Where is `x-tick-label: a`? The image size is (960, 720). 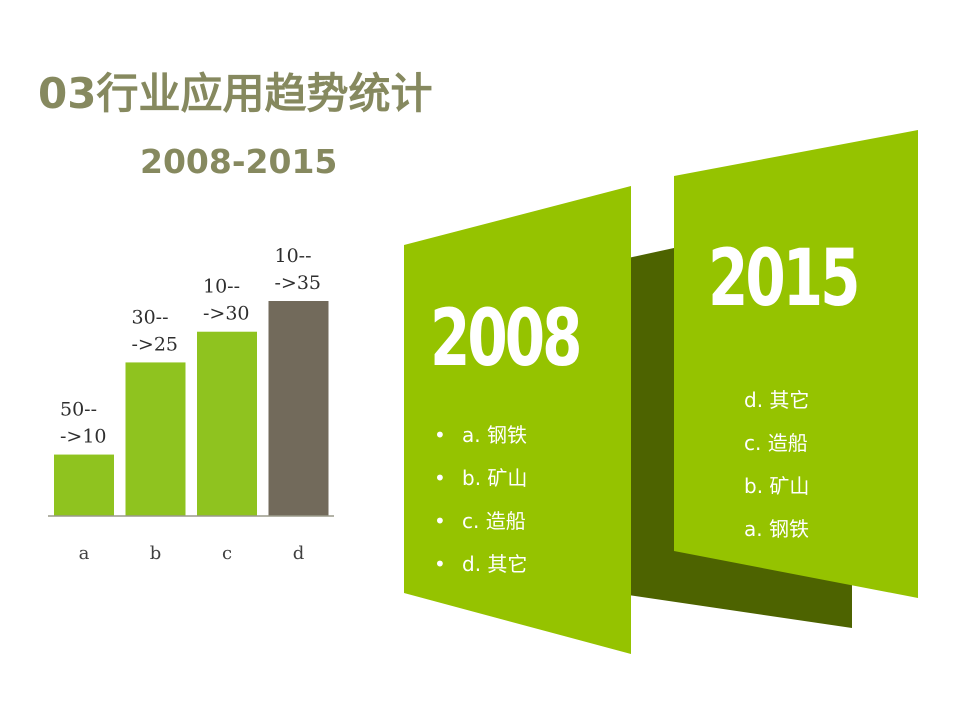
x-tick-label: a is located at coordinates (84, 553).